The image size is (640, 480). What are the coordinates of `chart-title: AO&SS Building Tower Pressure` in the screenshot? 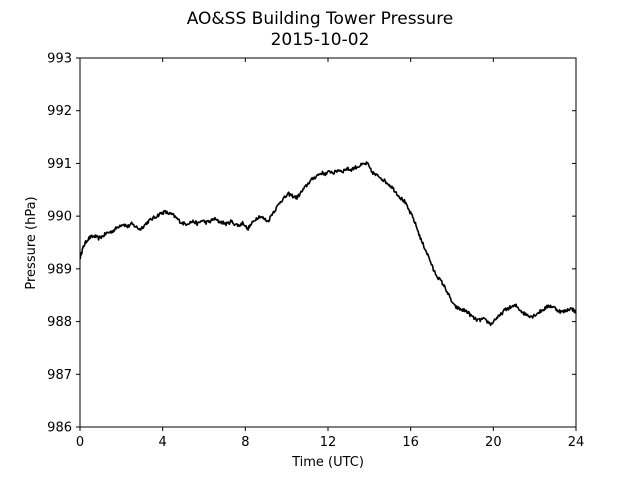 It's located at (320, 19).